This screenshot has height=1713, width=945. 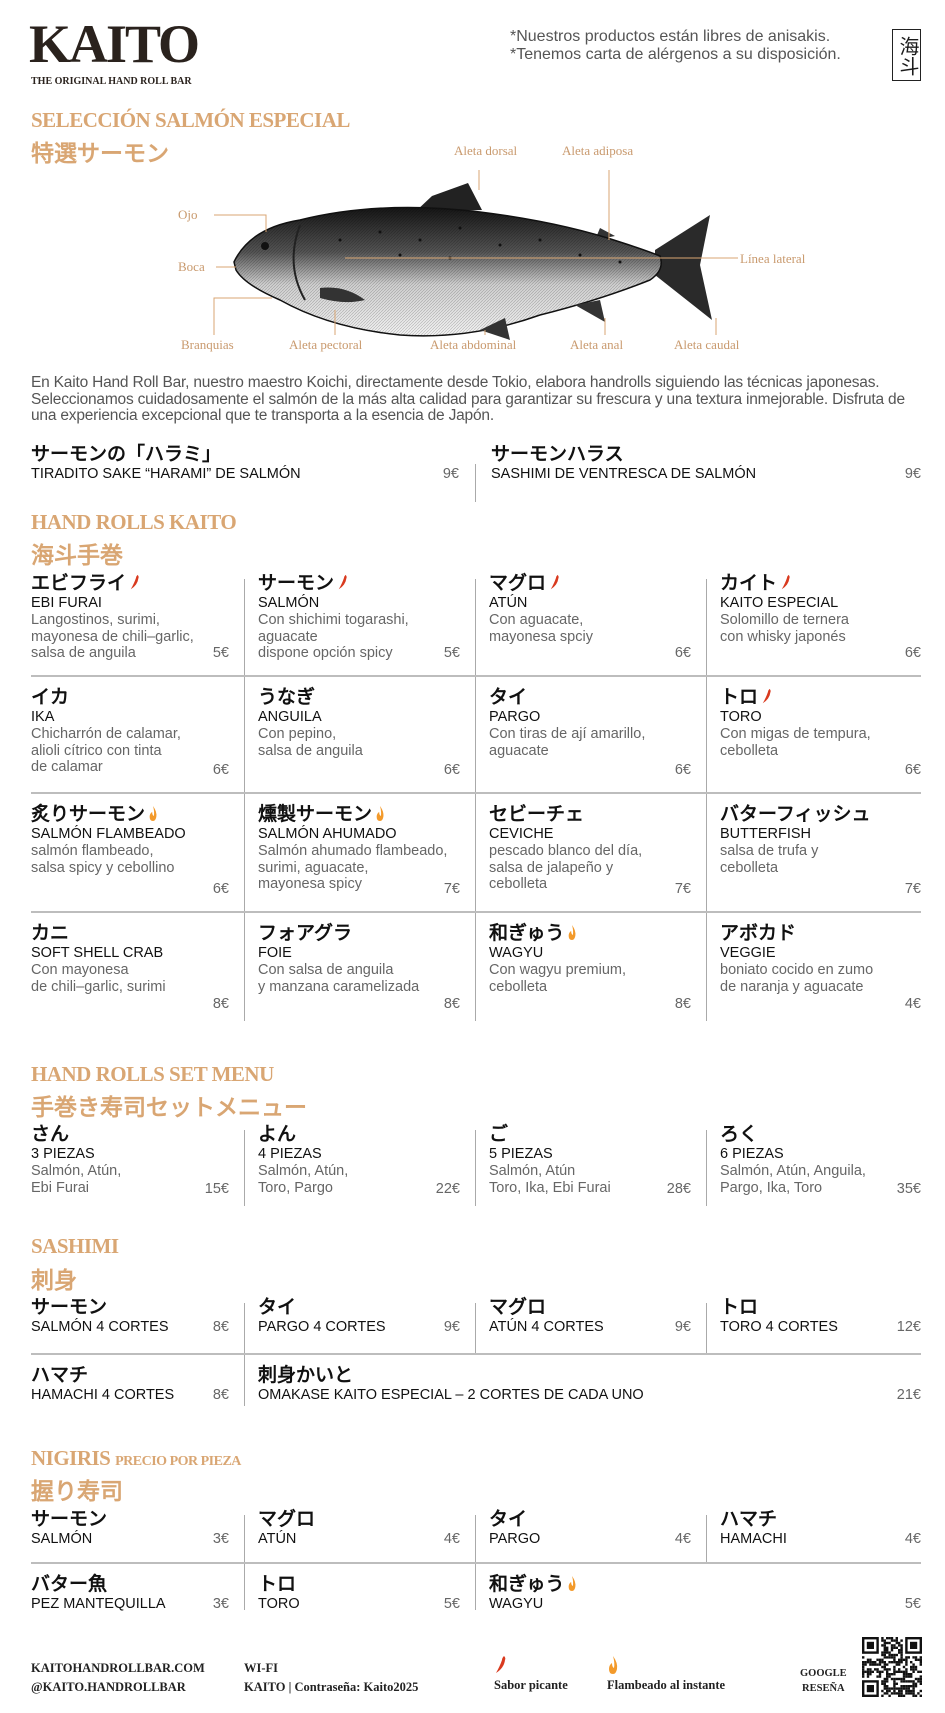 I want to click on item-jp-text: 燻製サーモン, so click(x=315, y=814).